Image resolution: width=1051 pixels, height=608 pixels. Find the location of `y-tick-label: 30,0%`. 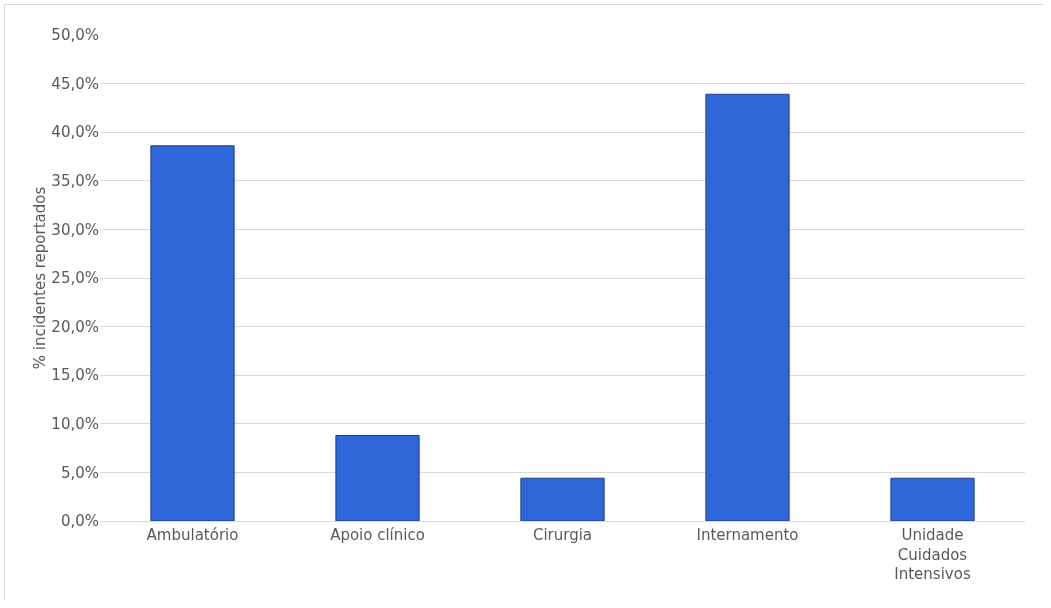

y-tick-label: 30,0% is located at coordinates (75, 229).